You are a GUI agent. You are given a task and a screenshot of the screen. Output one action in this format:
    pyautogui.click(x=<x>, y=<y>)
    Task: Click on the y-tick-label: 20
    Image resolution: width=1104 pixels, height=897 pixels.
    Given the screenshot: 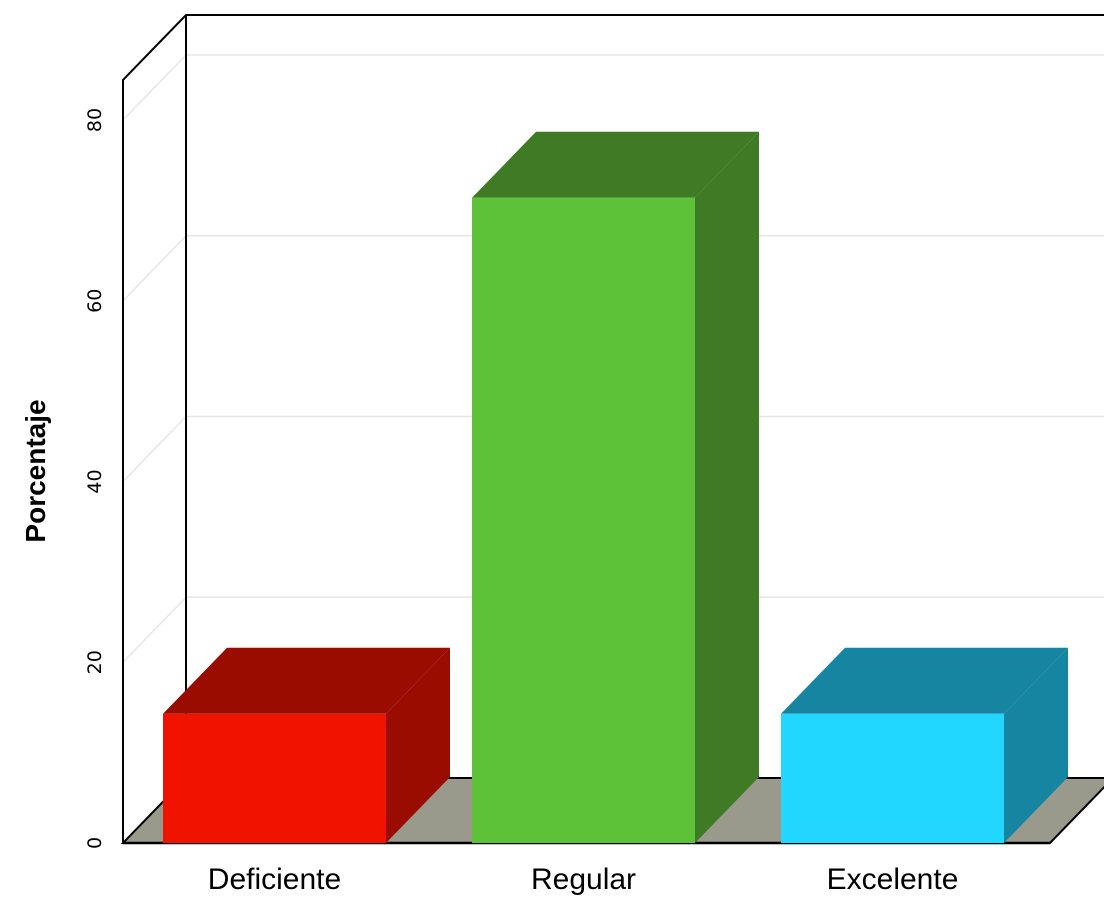 What is the action you would take?
    pyautogui.click(x=95, y=662)
    